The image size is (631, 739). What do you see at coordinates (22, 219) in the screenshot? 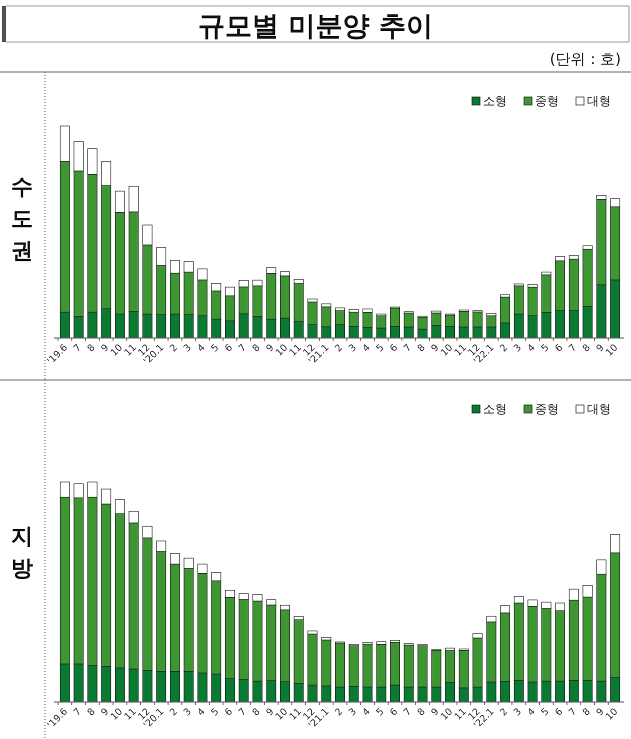
I see `y-axis-title: 수도권` at bounding box center [22, 219].